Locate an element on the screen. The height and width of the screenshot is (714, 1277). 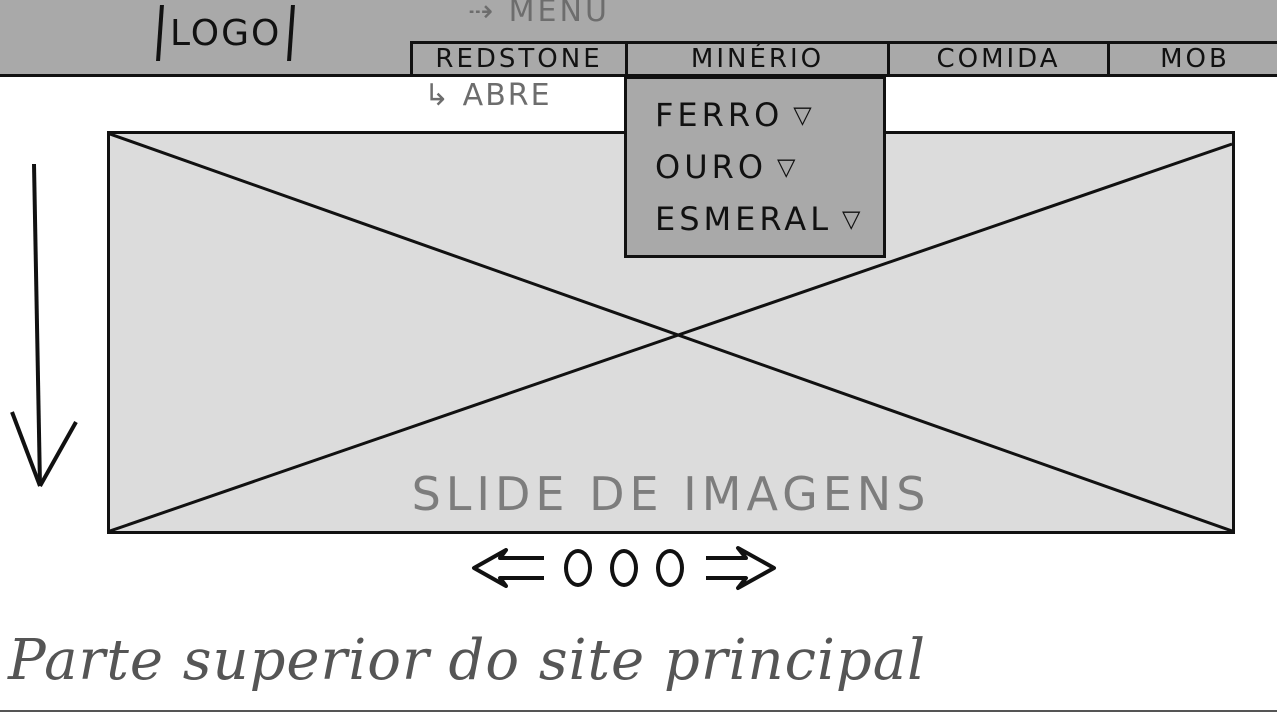
minerio-dropdown: FERRO ▽ OURO ▽ ESMERAL ▽ is located at coordinates (755, 167).